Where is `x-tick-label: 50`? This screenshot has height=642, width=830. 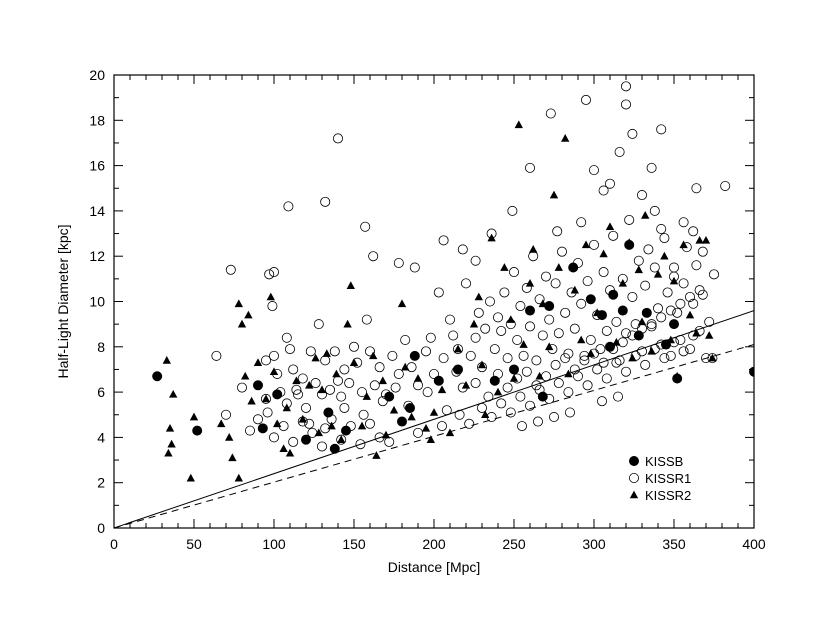 x-tick-label: 50 is located at coordinates (194, 544).